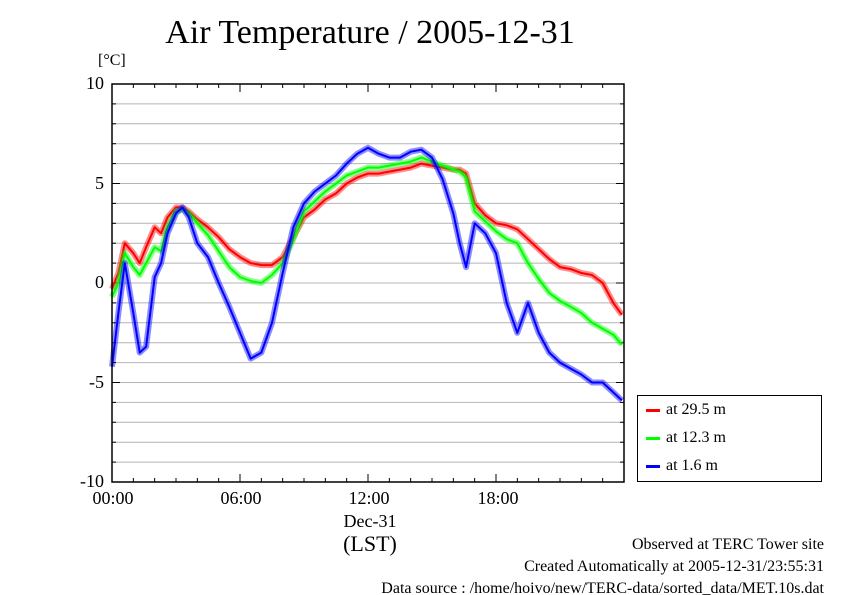 The height and width of the screenshot is (595, 842). I want to click on legend-label: at 12.3 m, so click(696, 437).